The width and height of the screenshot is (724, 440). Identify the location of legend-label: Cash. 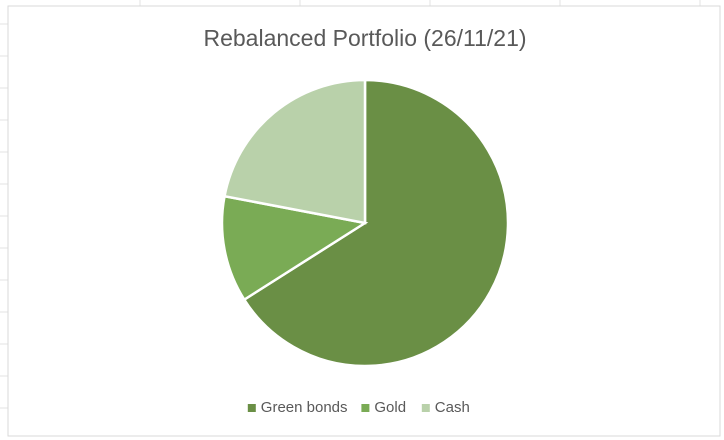
(452, 407).